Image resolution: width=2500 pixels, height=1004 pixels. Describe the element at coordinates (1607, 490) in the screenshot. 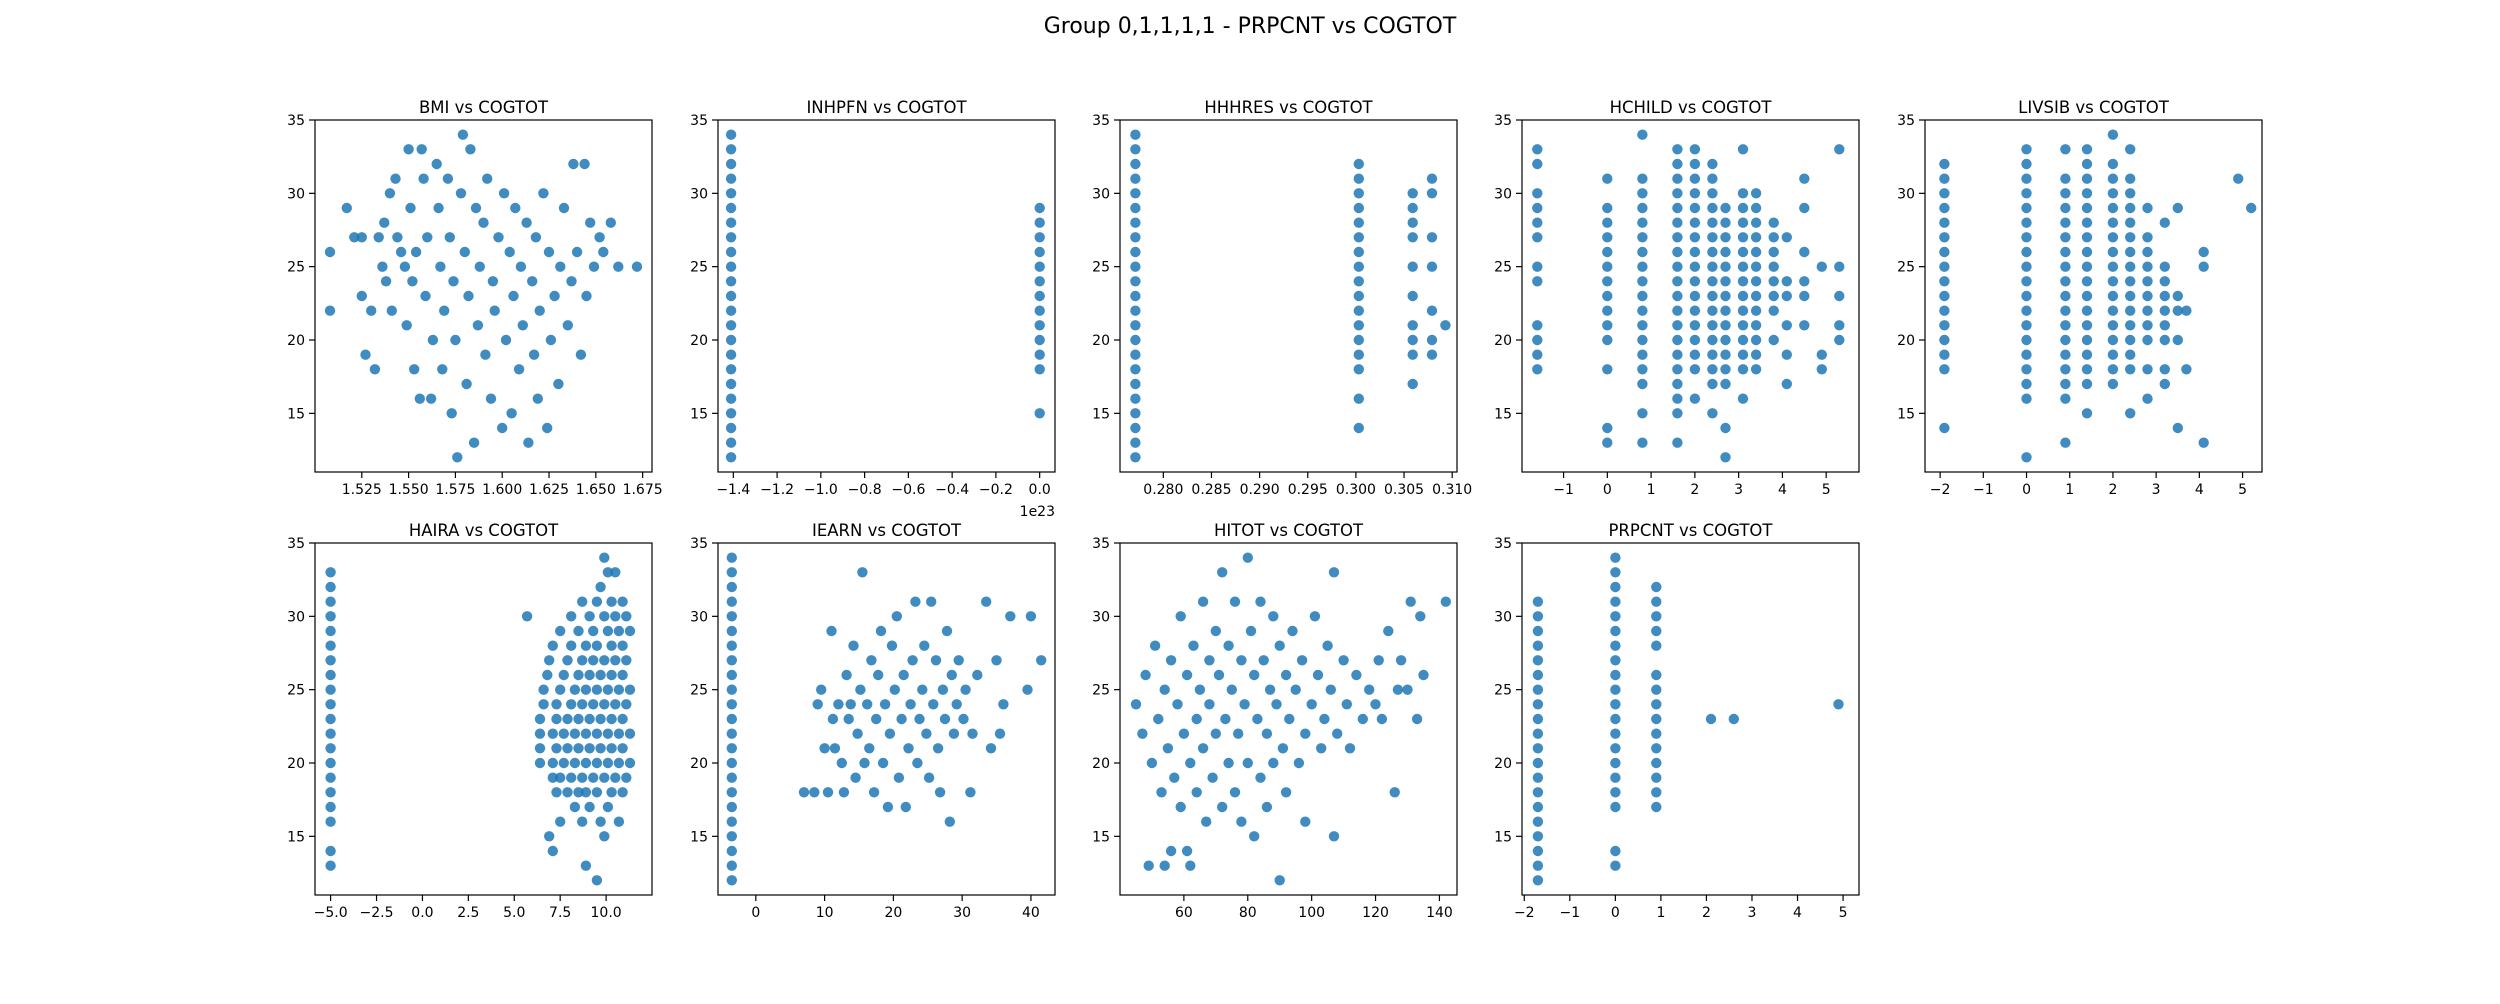

I see `x-tick-label: 0` at that location.